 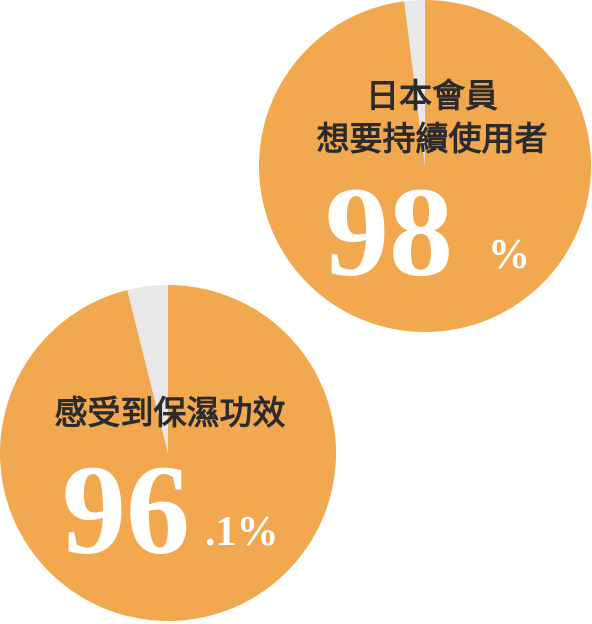 What do you see at coordinates (126, 510) in the screenshot?
I see `pie-value-number: 96` at bounding box center [126, 510].